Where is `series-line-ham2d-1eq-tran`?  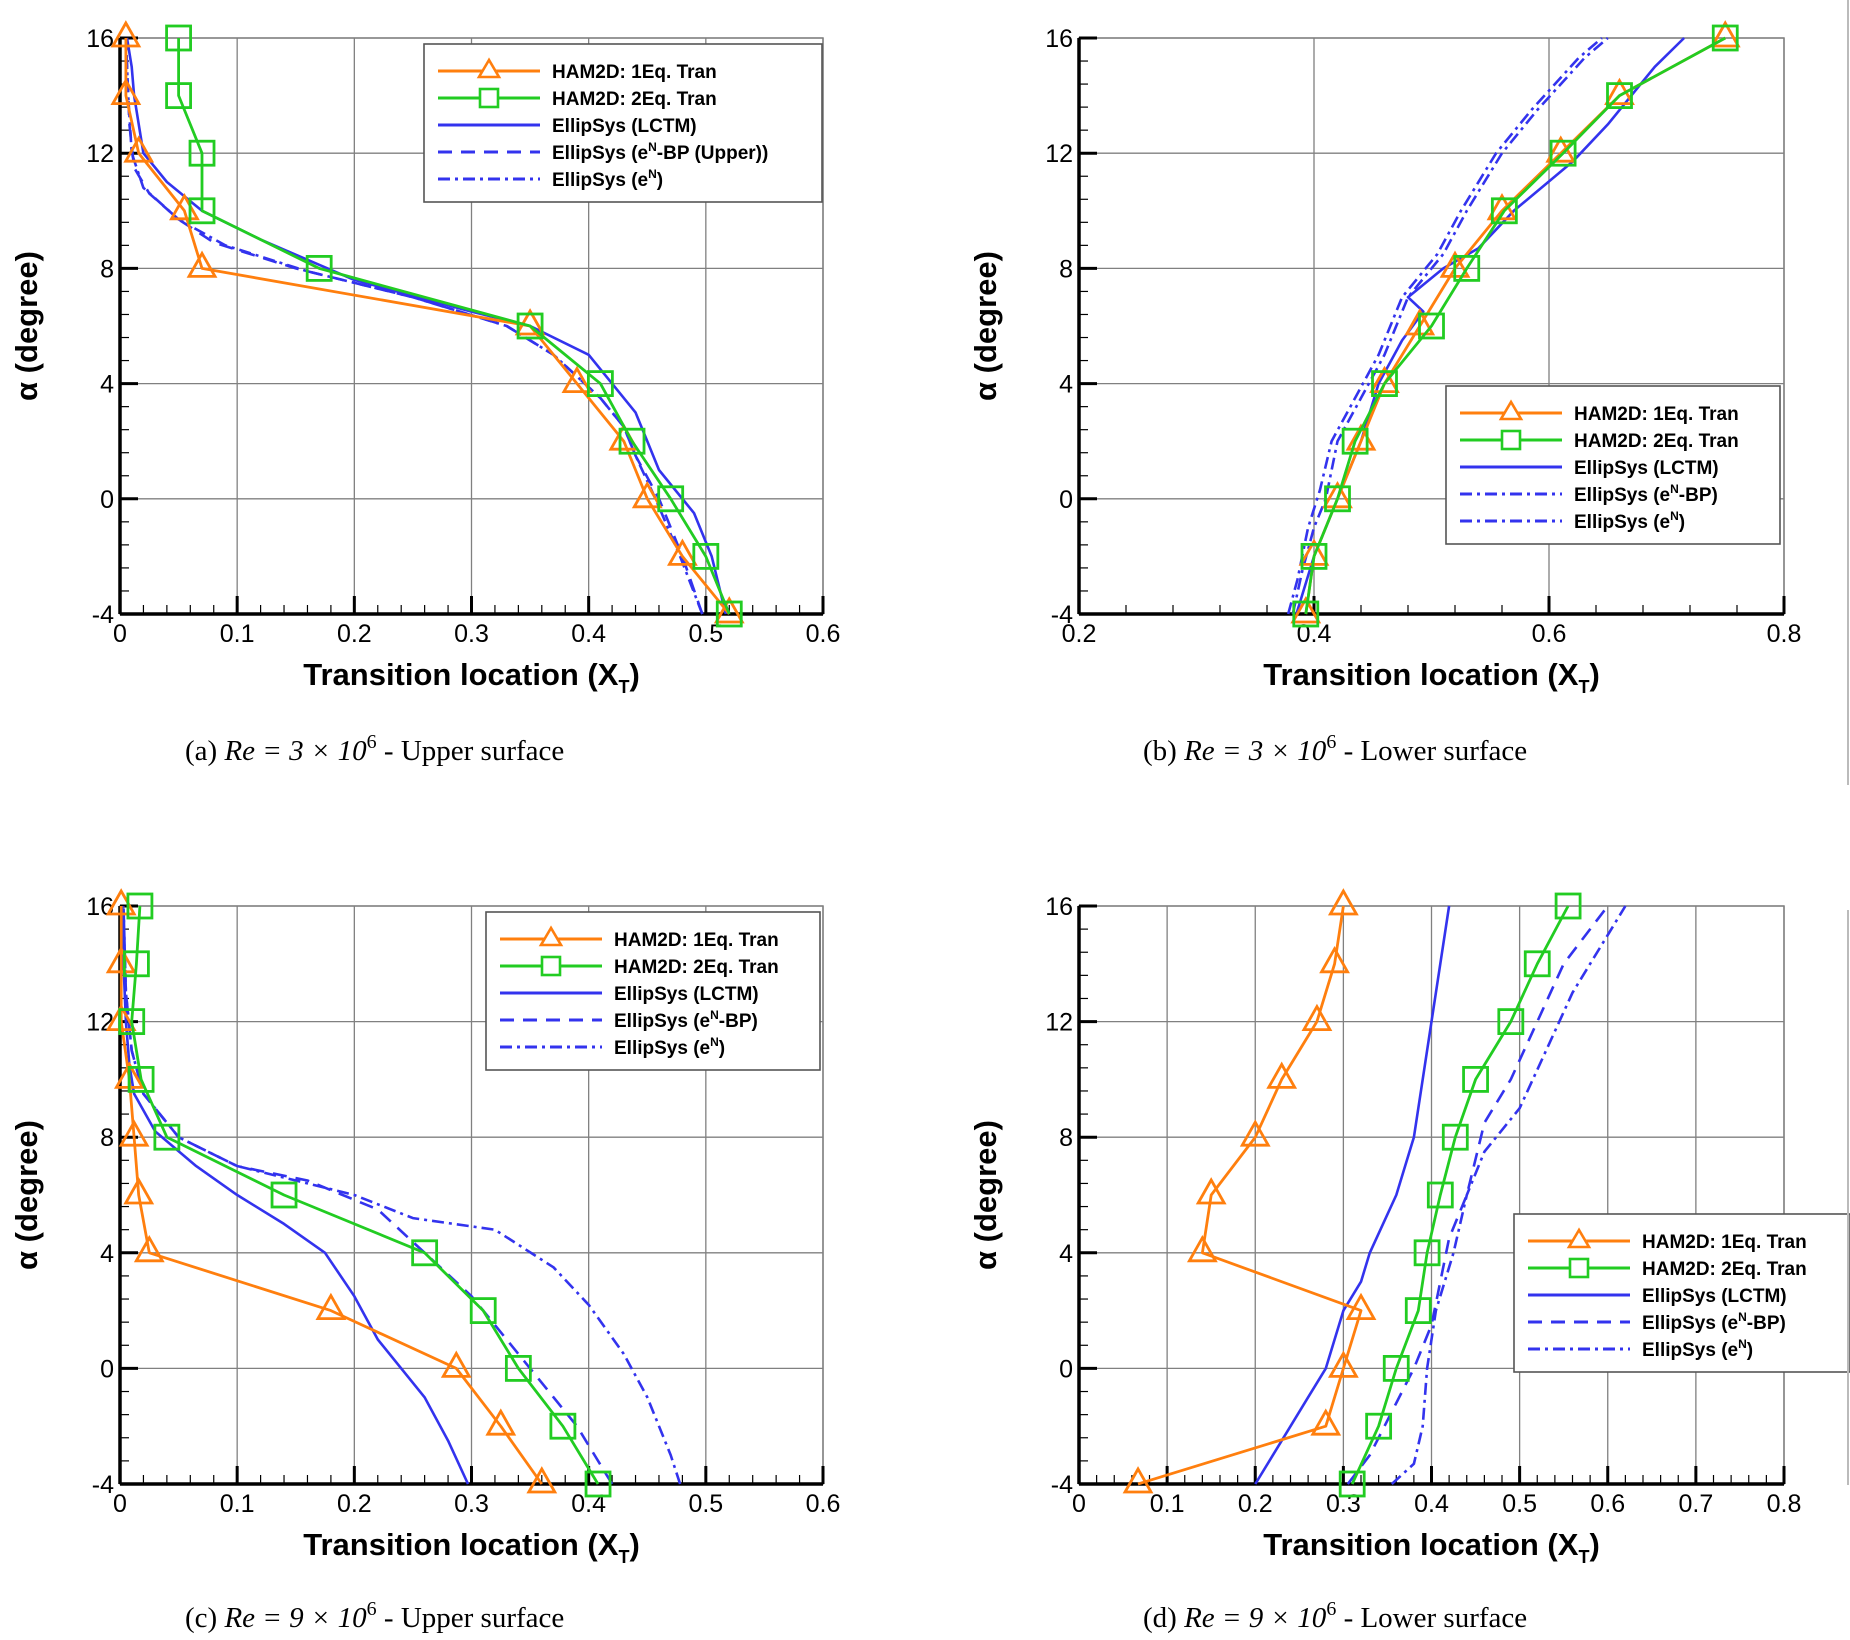
series-line-ham2d-1eq-tran is located at coordinates (331, 1195).